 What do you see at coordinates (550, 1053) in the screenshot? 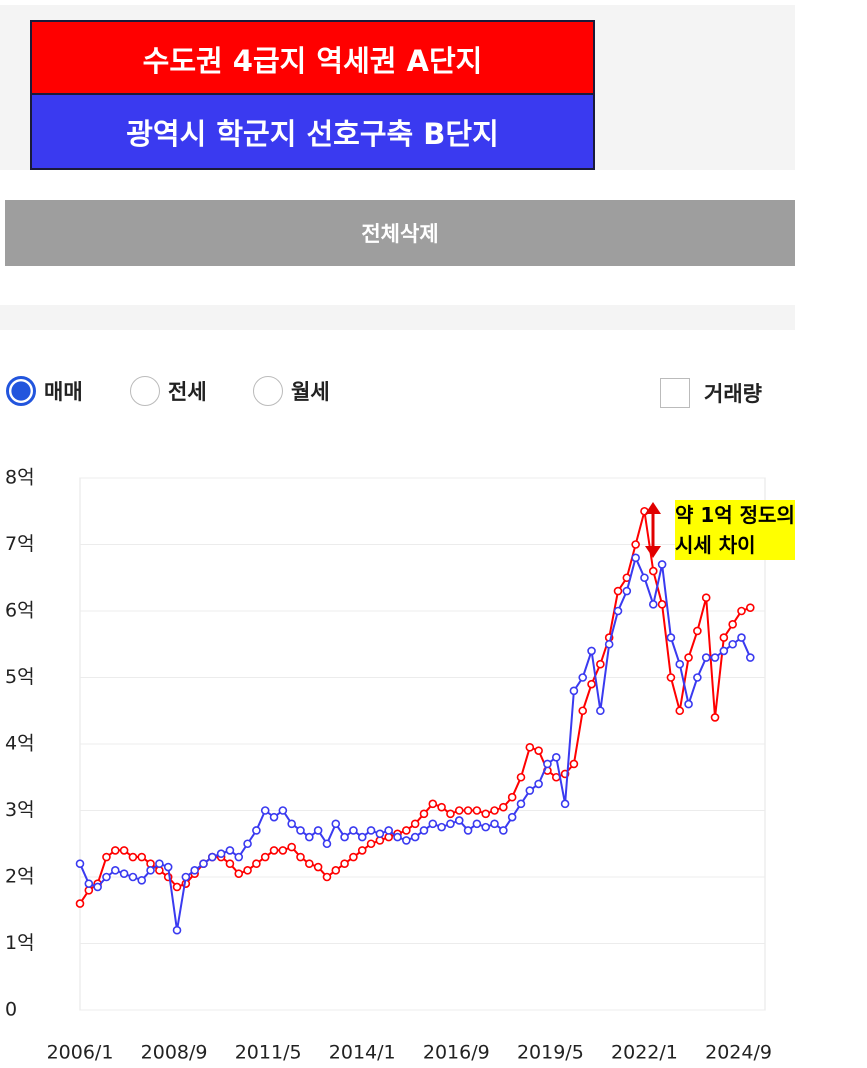
I see `x-tick-label: 2019/5` at bounding box center [550, 1053].